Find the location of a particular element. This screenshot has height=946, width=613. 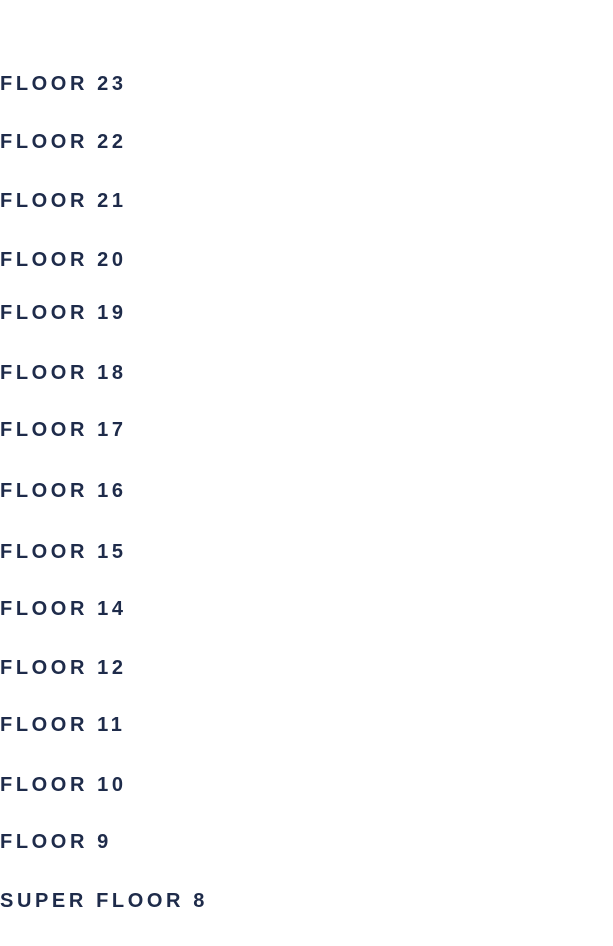

floor-label: FLOOR 16 is located at coordinates (63, 491).